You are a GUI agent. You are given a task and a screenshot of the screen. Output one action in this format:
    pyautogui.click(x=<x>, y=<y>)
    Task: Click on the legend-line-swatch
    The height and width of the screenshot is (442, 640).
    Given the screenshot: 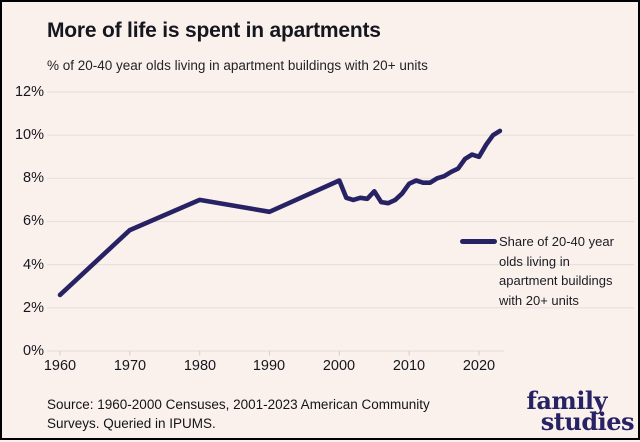 What is the action you would take?
    pyautogui.click(x=478, y=241)
    